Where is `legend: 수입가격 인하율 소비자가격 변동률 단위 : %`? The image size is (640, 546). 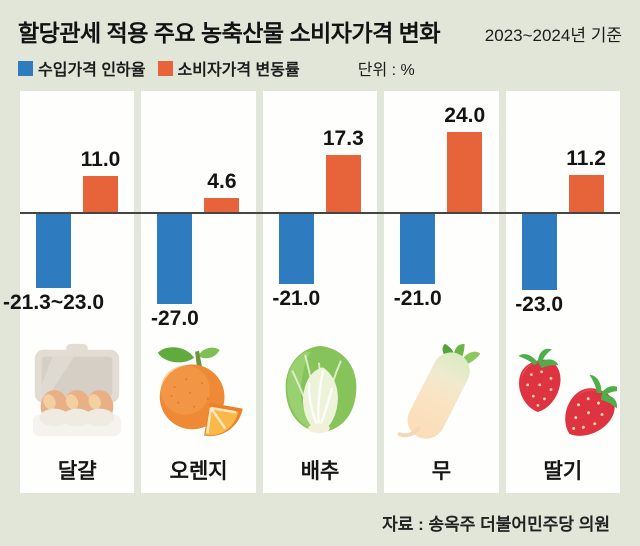 legend: 수입가격 인하율 소비자가격 변동률 단위 : % is located at coordinates (216, 68).